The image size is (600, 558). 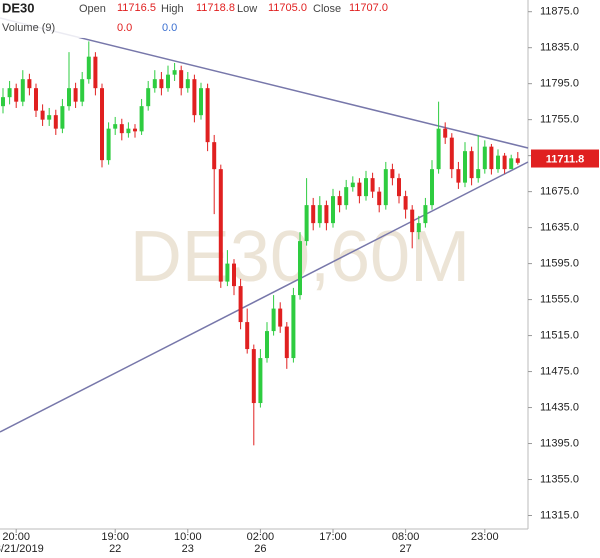 I want to click on x-date-label: 26, so click(x=260, y=549).